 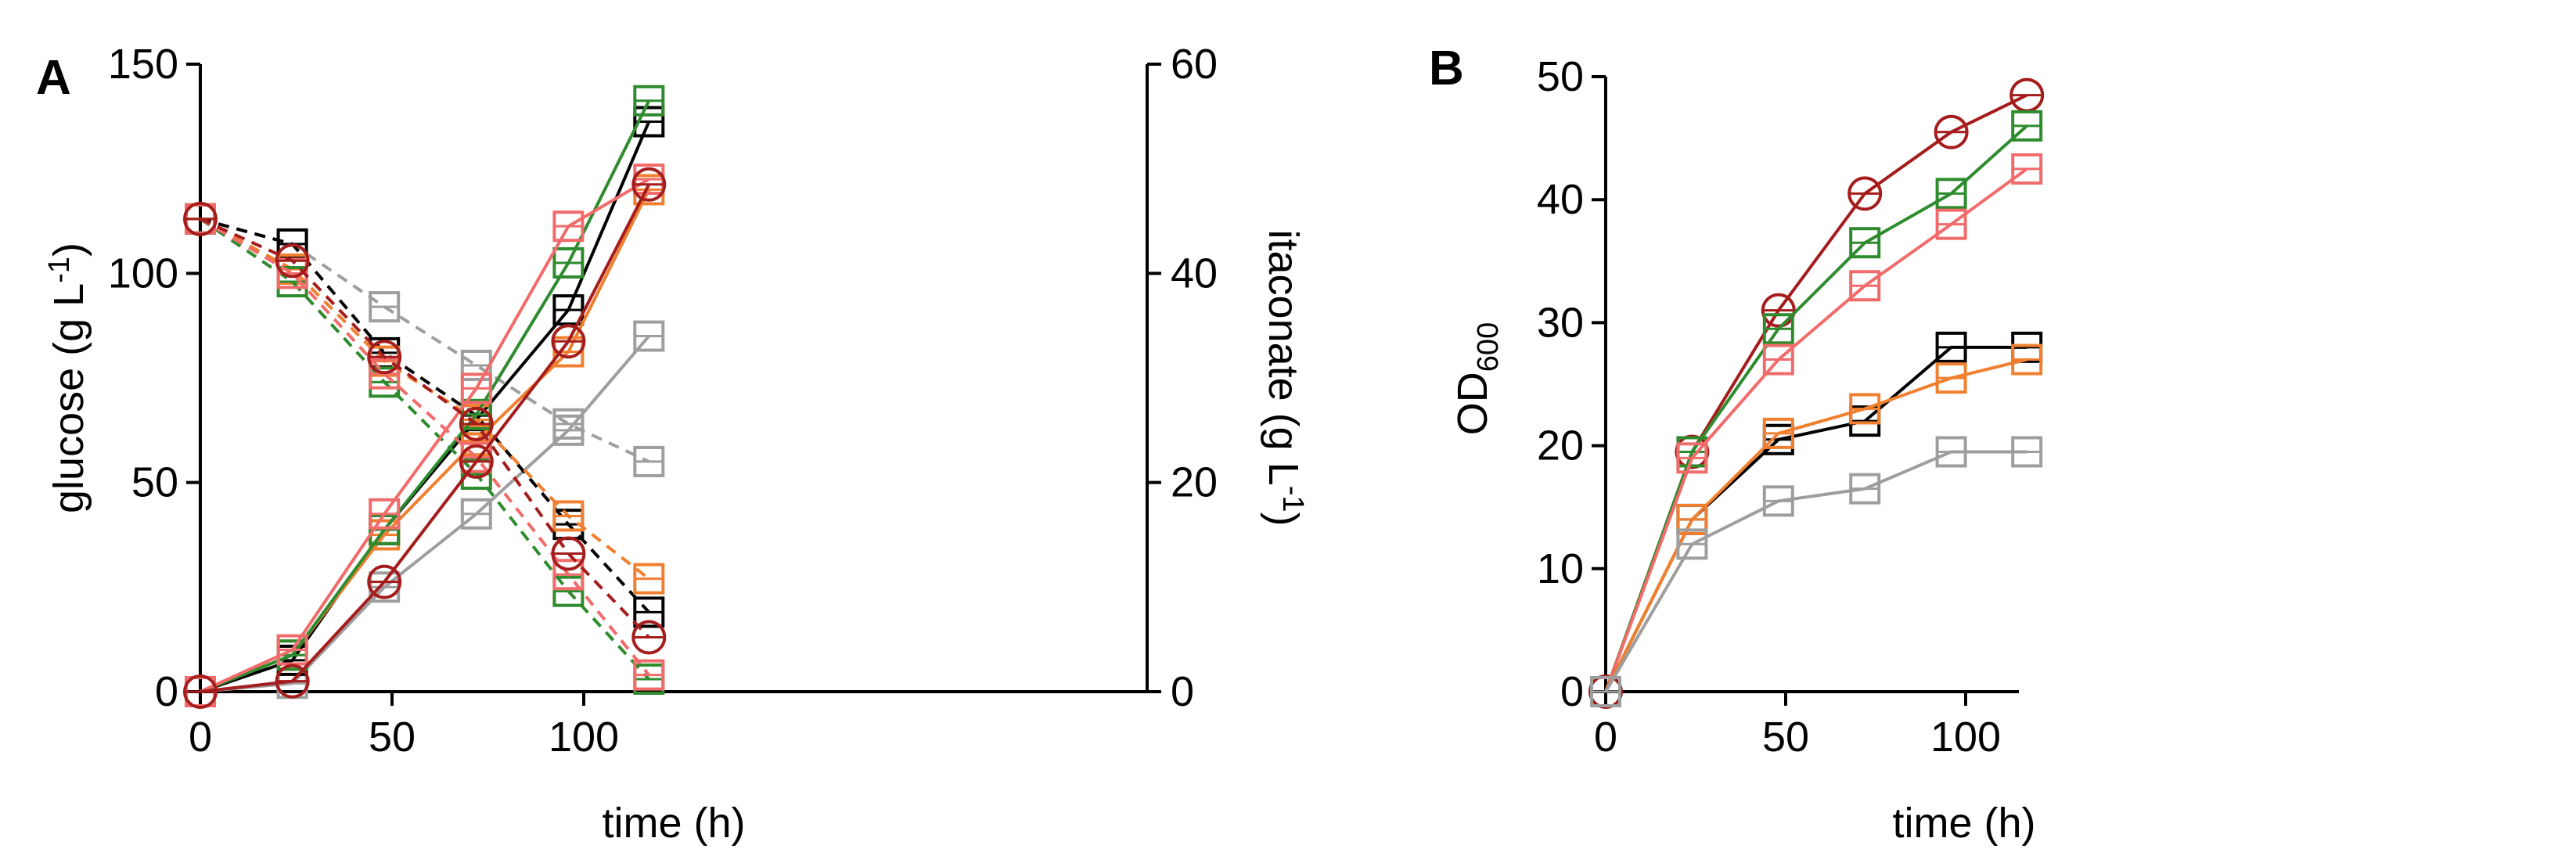 I want to click on panel-b-ticks: 0 50 100 0 10 20 30 40 50, so click(x=1769, y=407).